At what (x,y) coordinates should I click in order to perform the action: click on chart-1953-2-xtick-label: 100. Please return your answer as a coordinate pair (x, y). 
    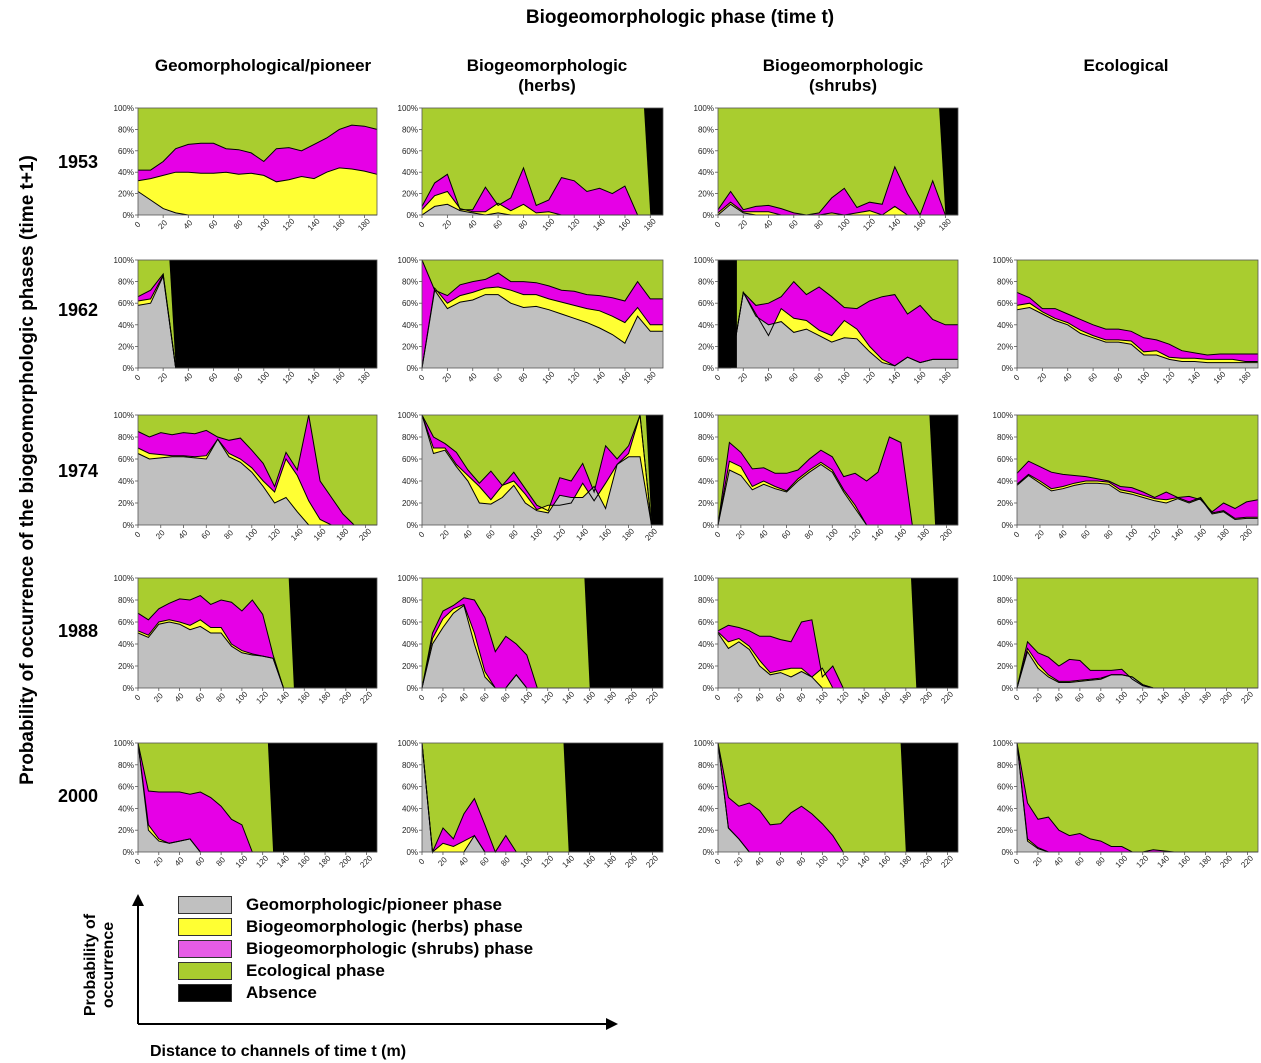
    Looking at the image, I should click on (549, 224).